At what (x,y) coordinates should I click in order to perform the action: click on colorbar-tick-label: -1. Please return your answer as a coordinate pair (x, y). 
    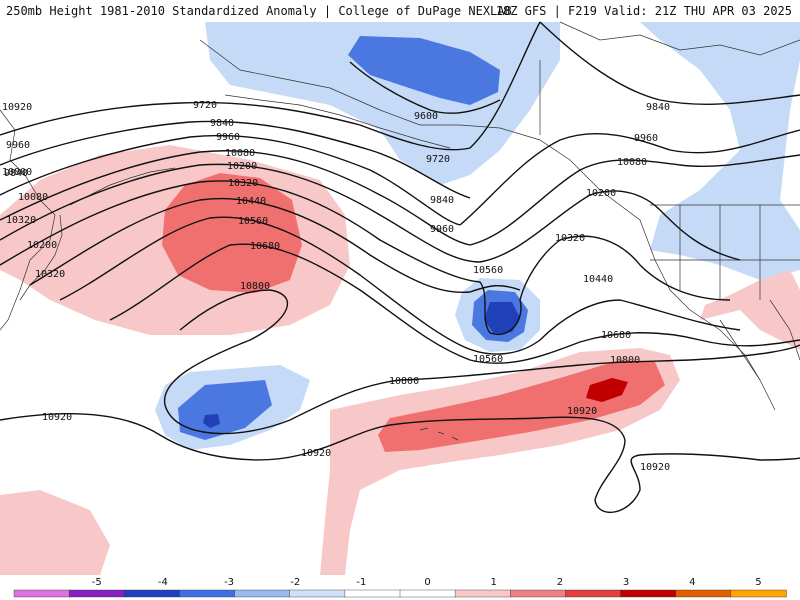
    Looking at the image, I should click on (361, 582).